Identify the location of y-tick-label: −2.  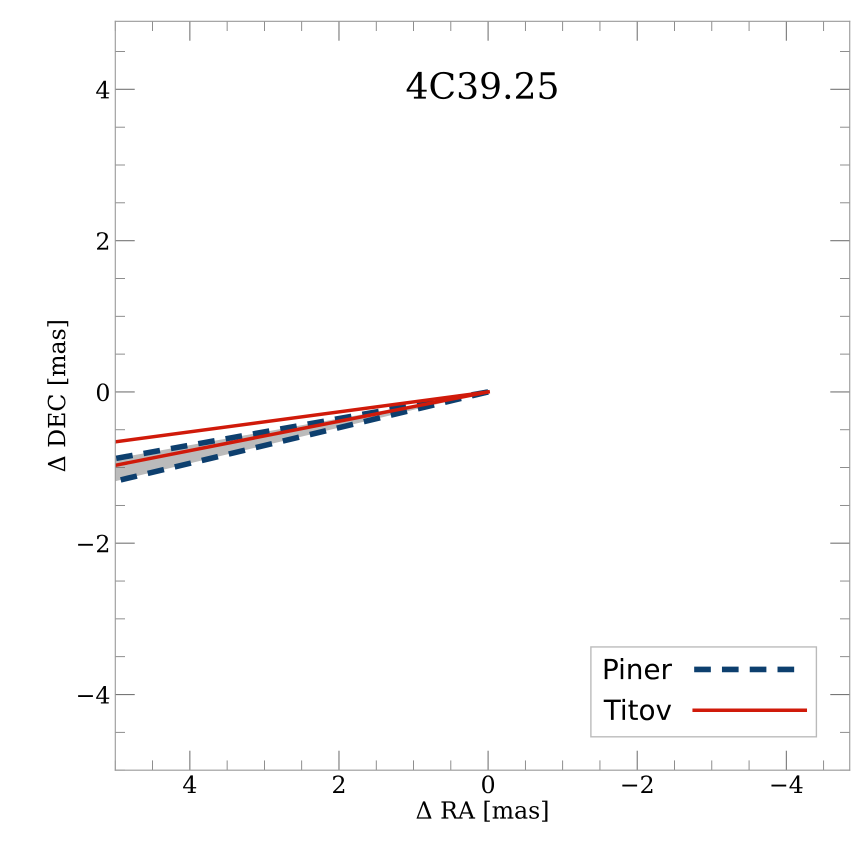
(93, 543).